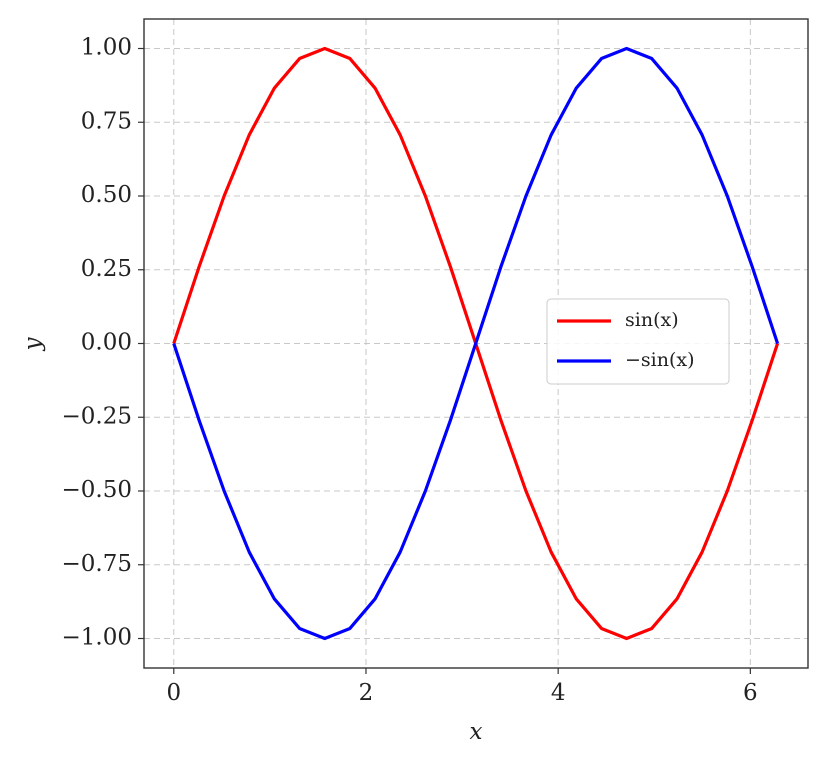 This screenshot has height=762, width=830. What do you see at coordinates (106, 195) in the screenshot?
I see `y-tick-label: 0.50` at bounding box center [106, 195].